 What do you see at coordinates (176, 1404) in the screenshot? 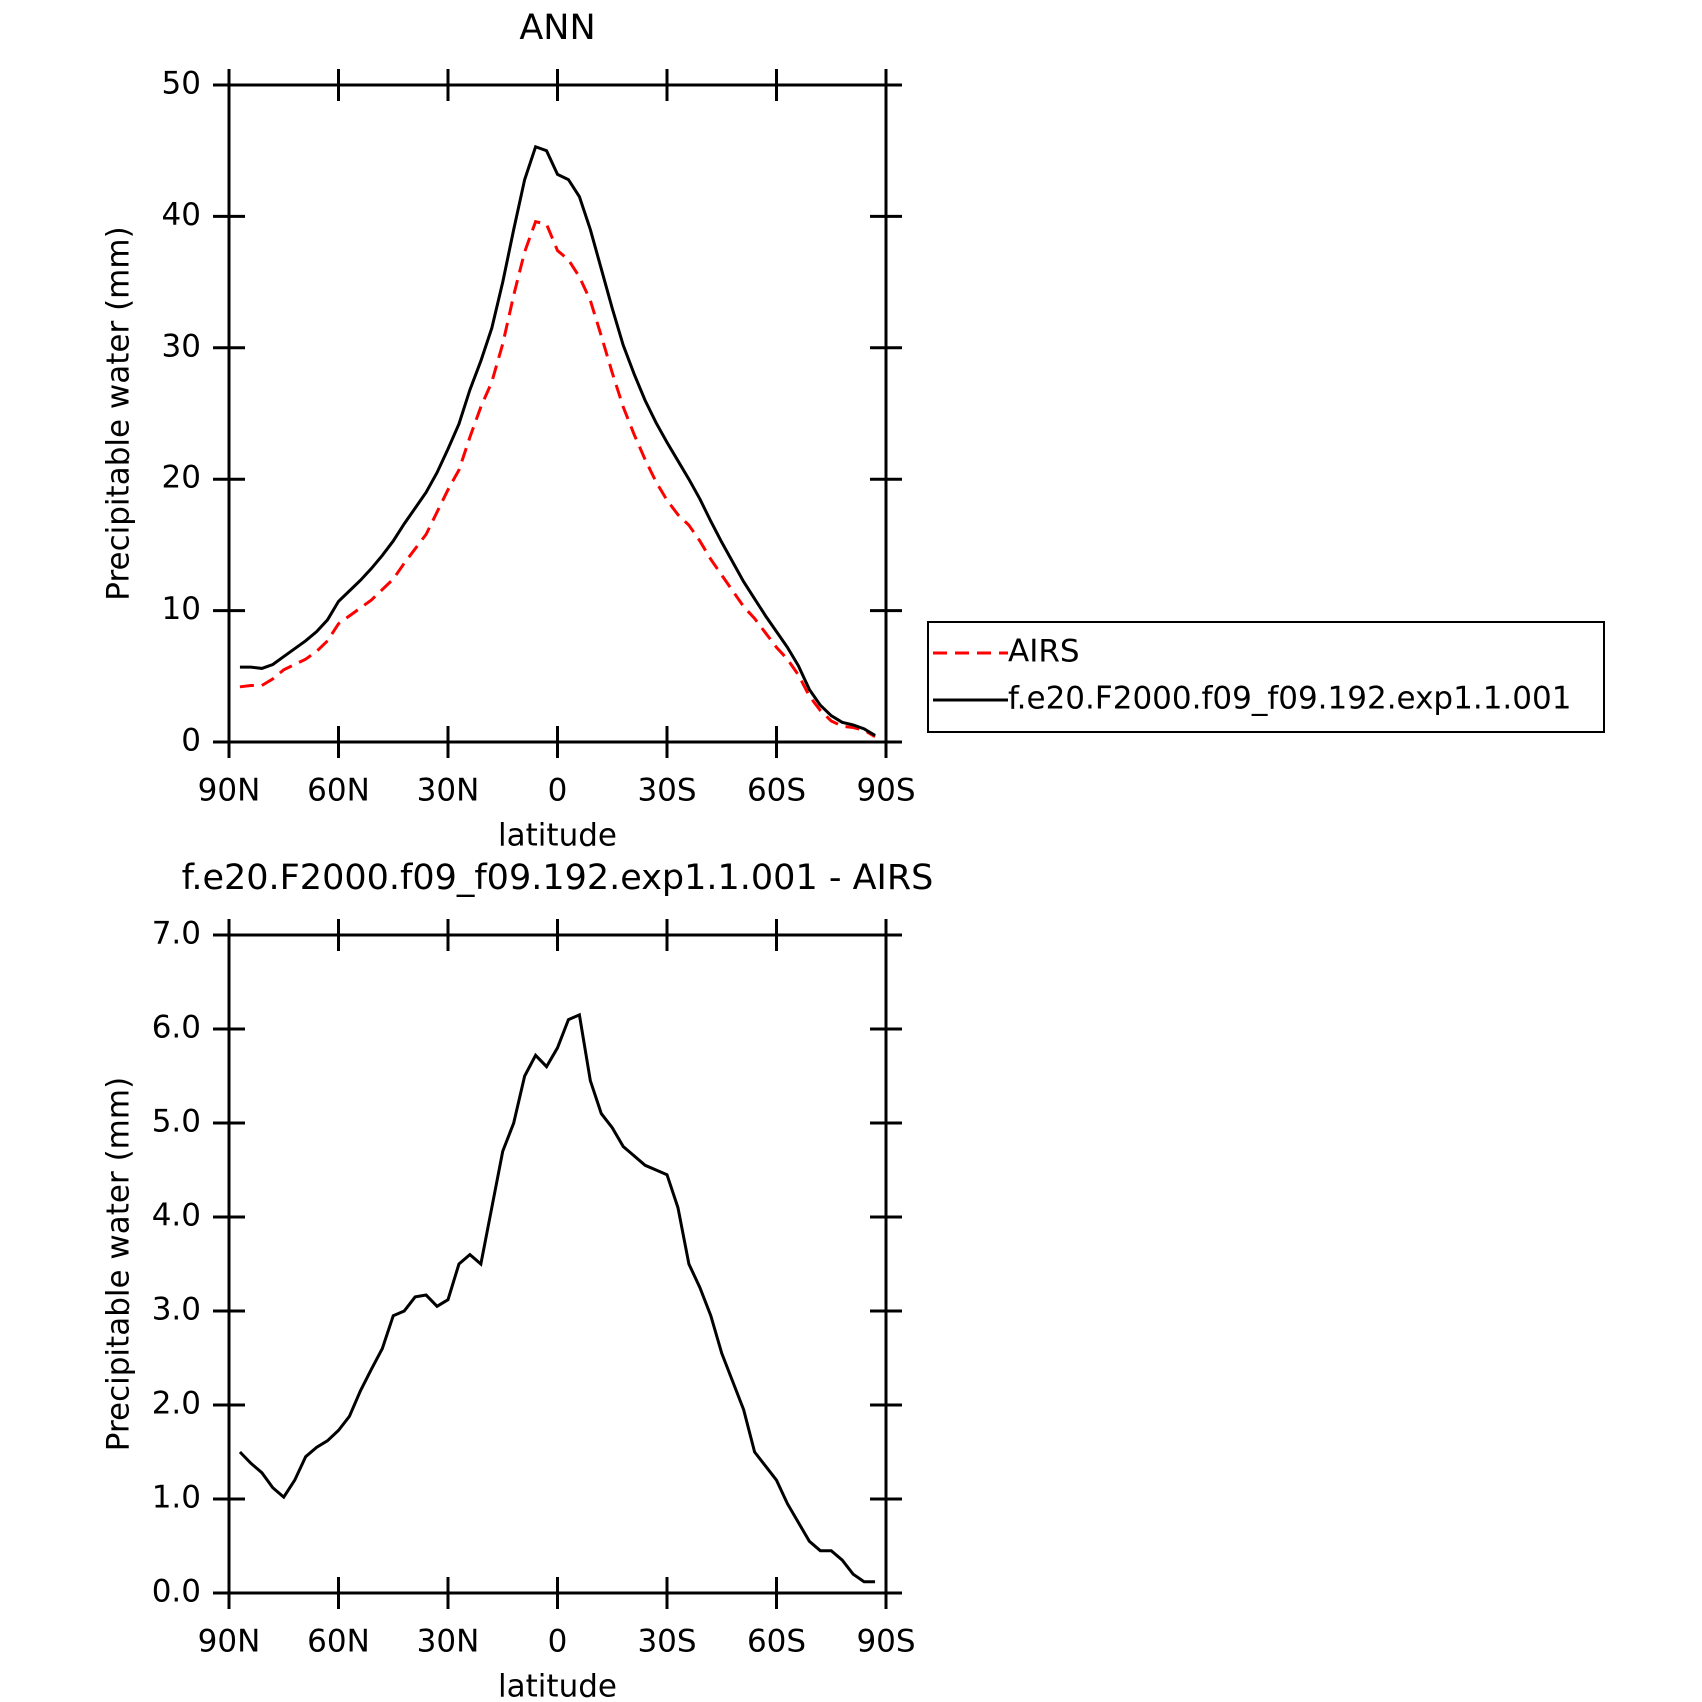
I see `y-tick-label: 2.0` at bounding box center [176, 1404].